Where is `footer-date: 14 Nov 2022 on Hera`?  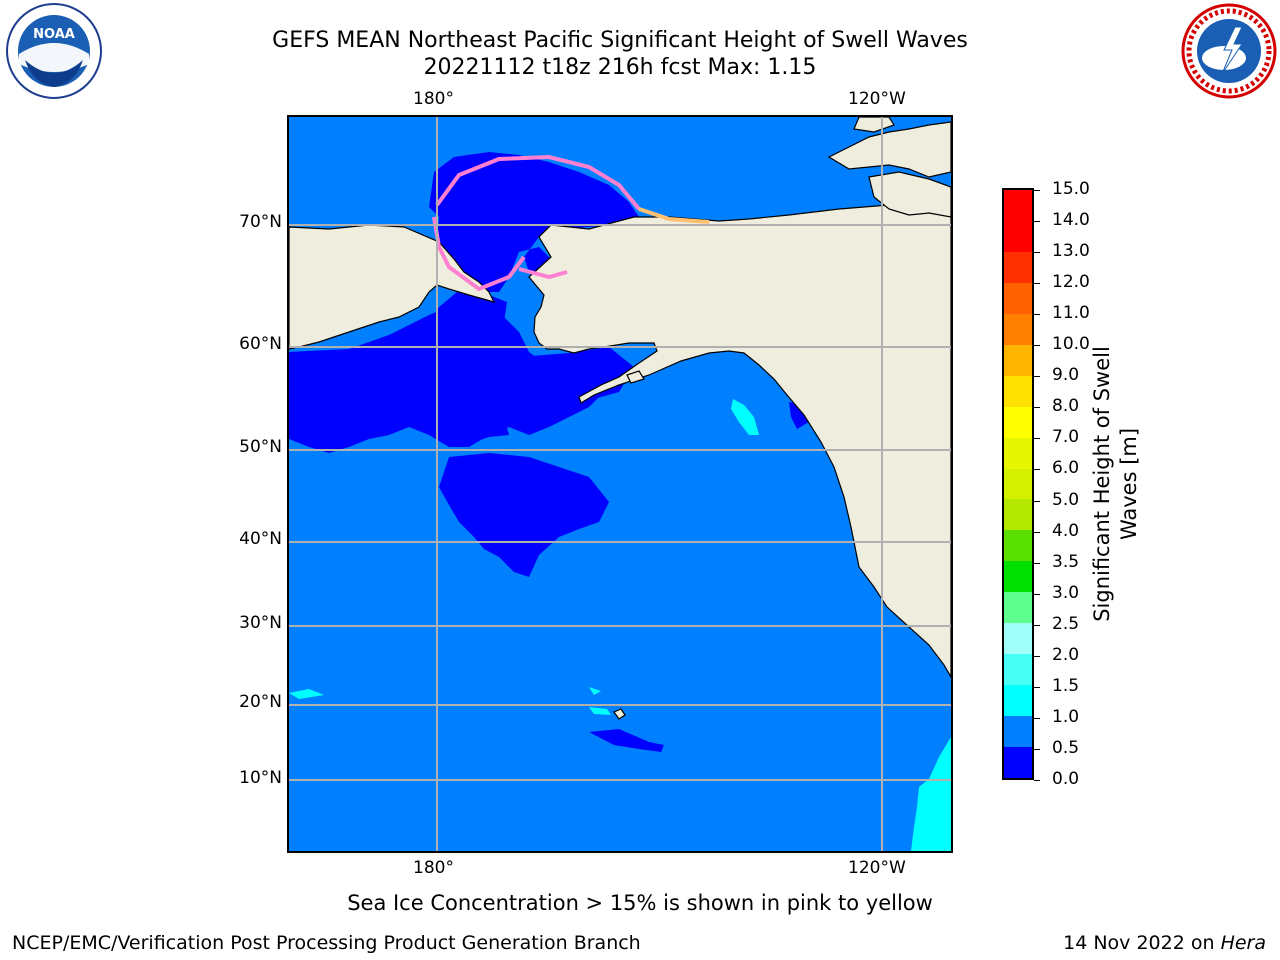
footer-date: 14 Nov 2022 on Hera is located at coordinates (1164, 943).